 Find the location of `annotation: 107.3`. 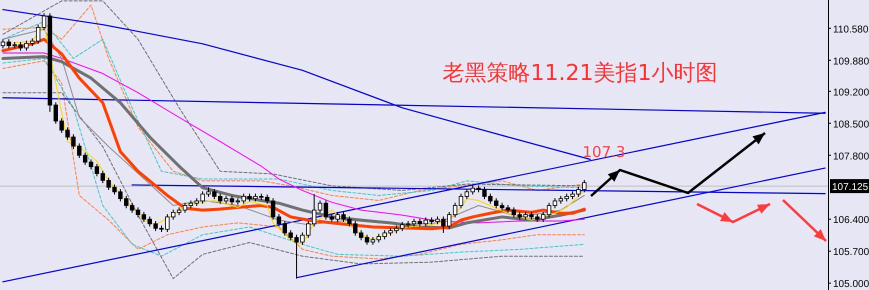

annotation: 107.3 is located at coordinates (604, 152).